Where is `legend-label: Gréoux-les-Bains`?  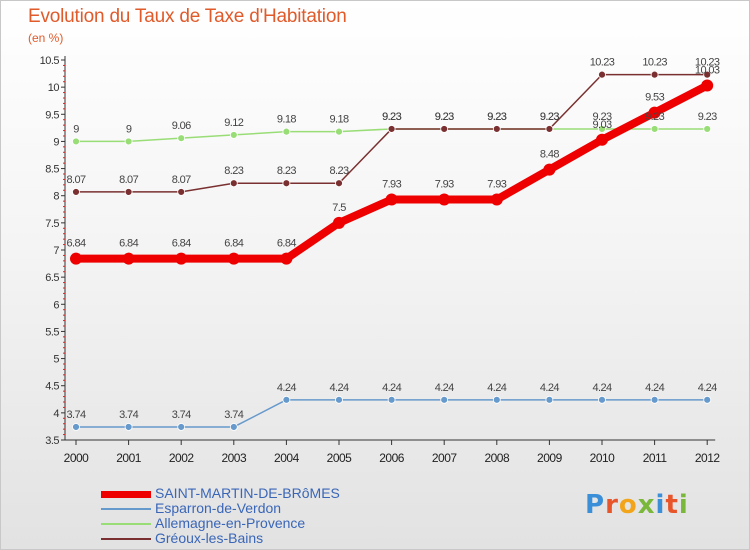 legend-label: Gréoux-les-Bains is located at coordinates (209, 538).